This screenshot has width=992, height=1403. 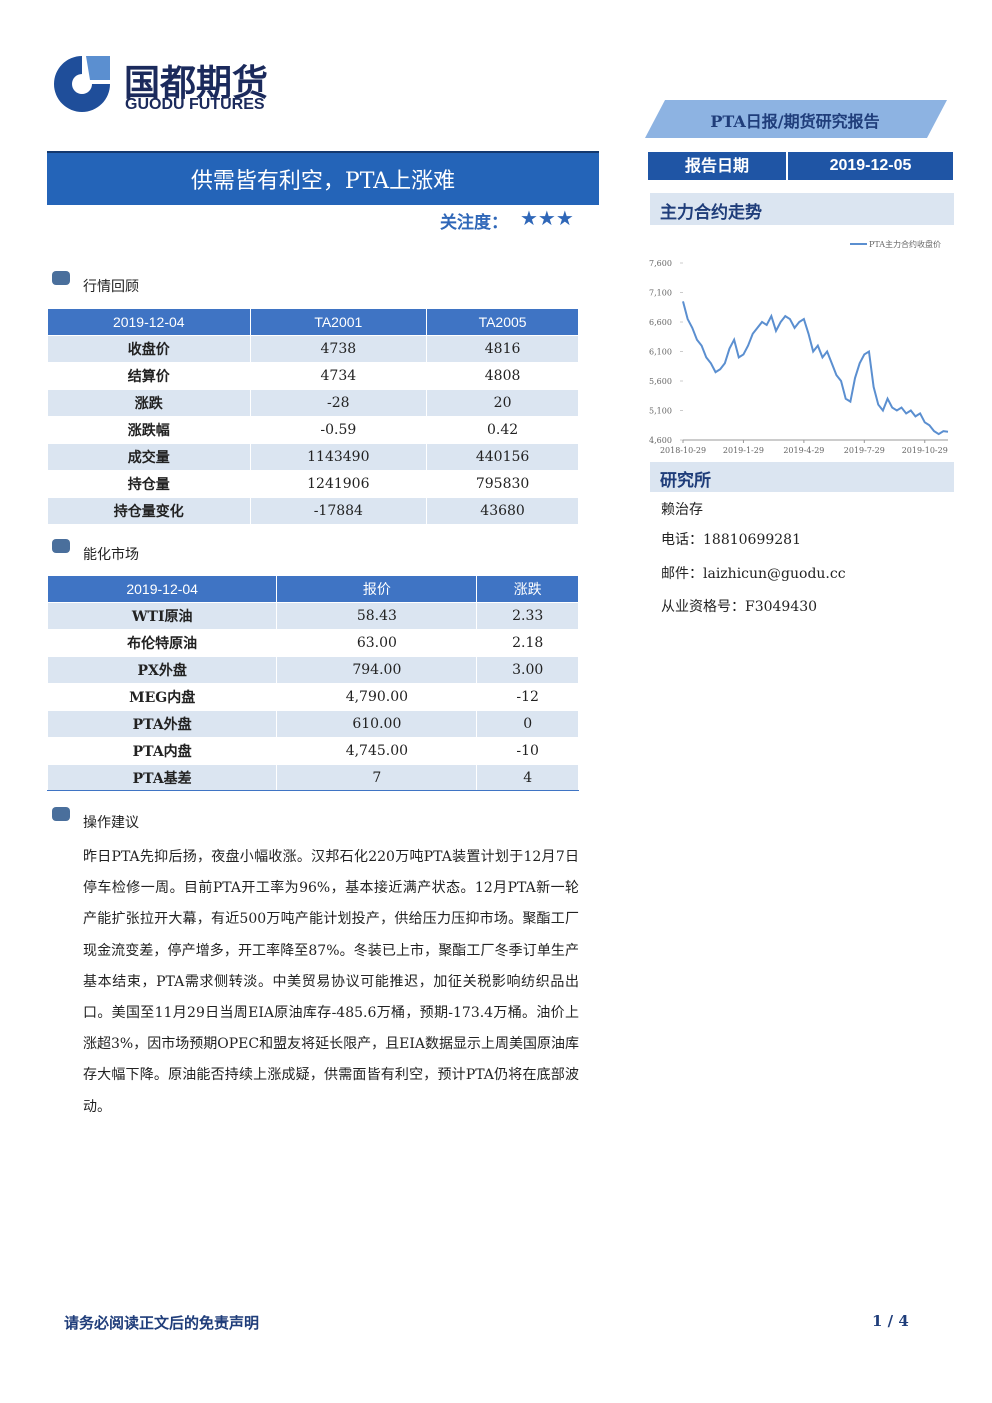 What do you see at coordinates (660, 322) in the screenshot?
I see `y-tick-label: 6,600` at bounding box center [660, 322].